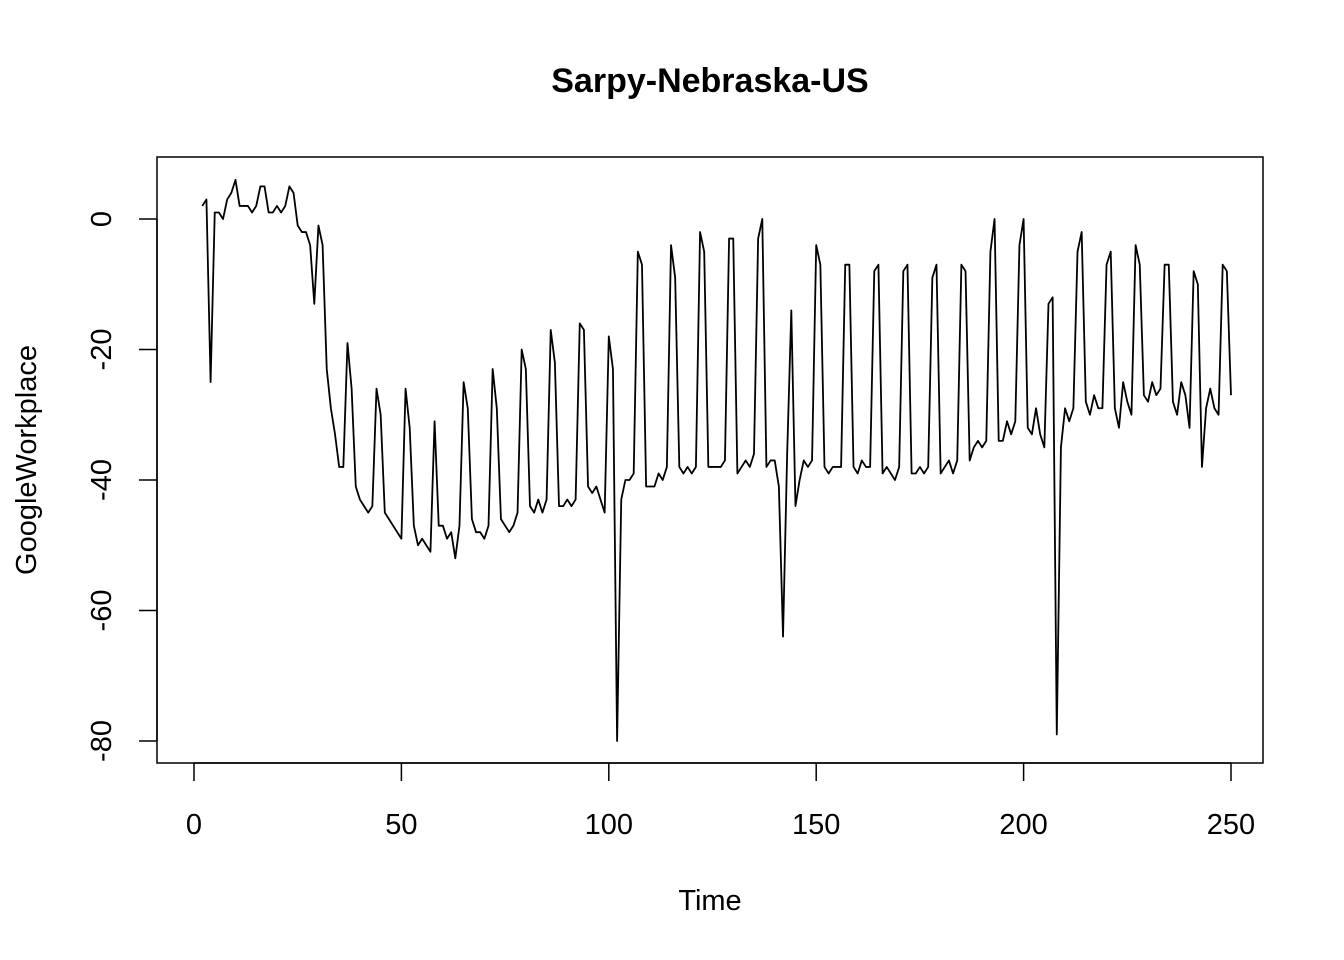  Describe the element at coordinates (1023, 825) in the screenshot. I see `x-tick-label: 200` at that location.